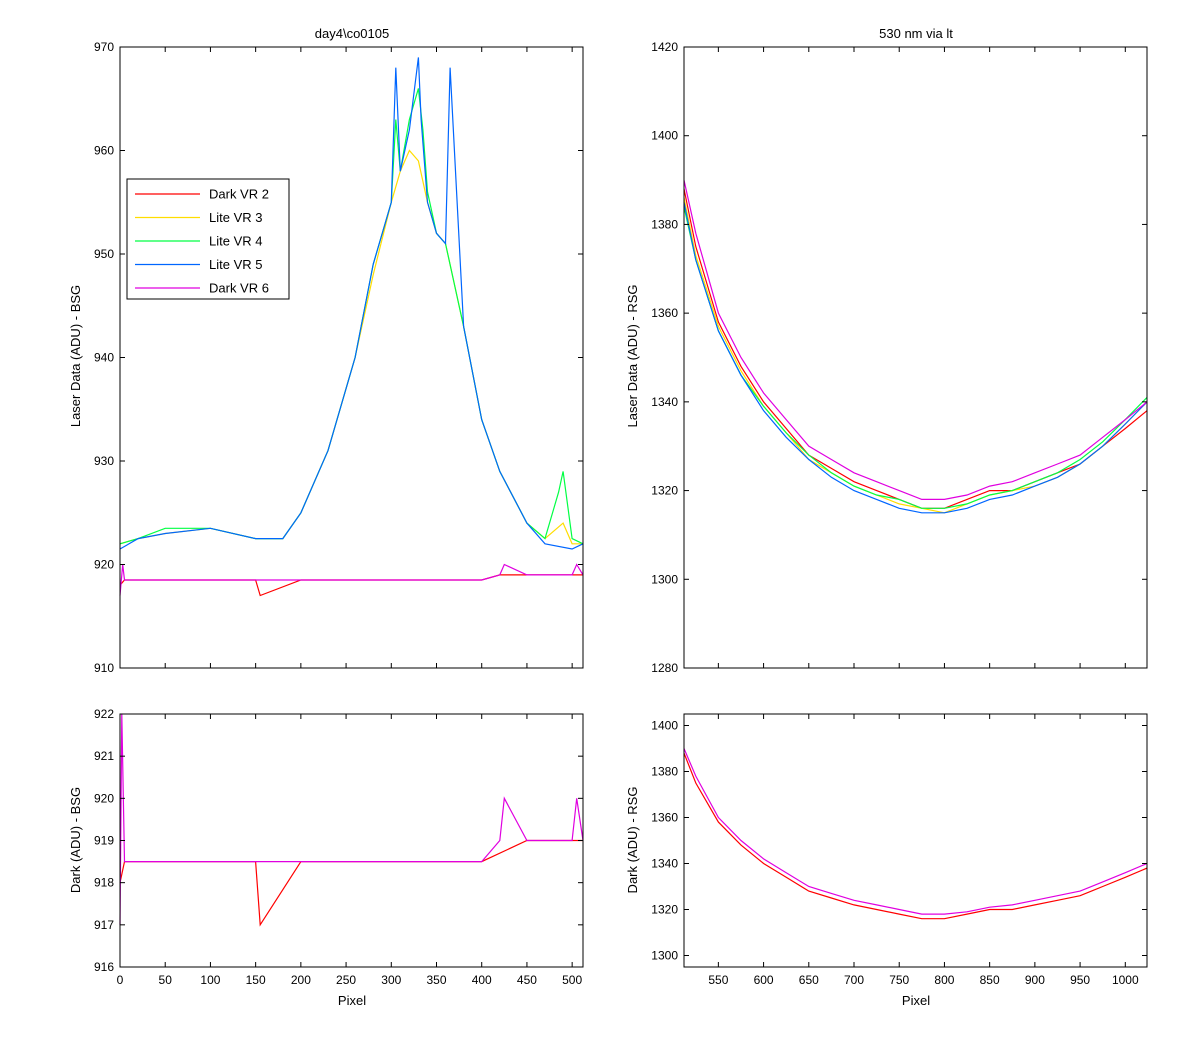  I want to click on x-tick-label: 150, so click(256, 980).